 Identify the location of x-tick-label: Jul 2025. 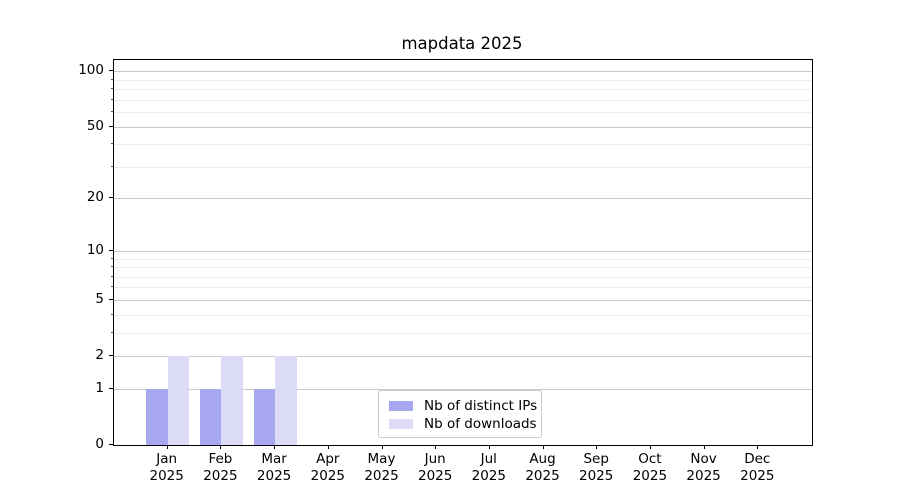
(489, 468).